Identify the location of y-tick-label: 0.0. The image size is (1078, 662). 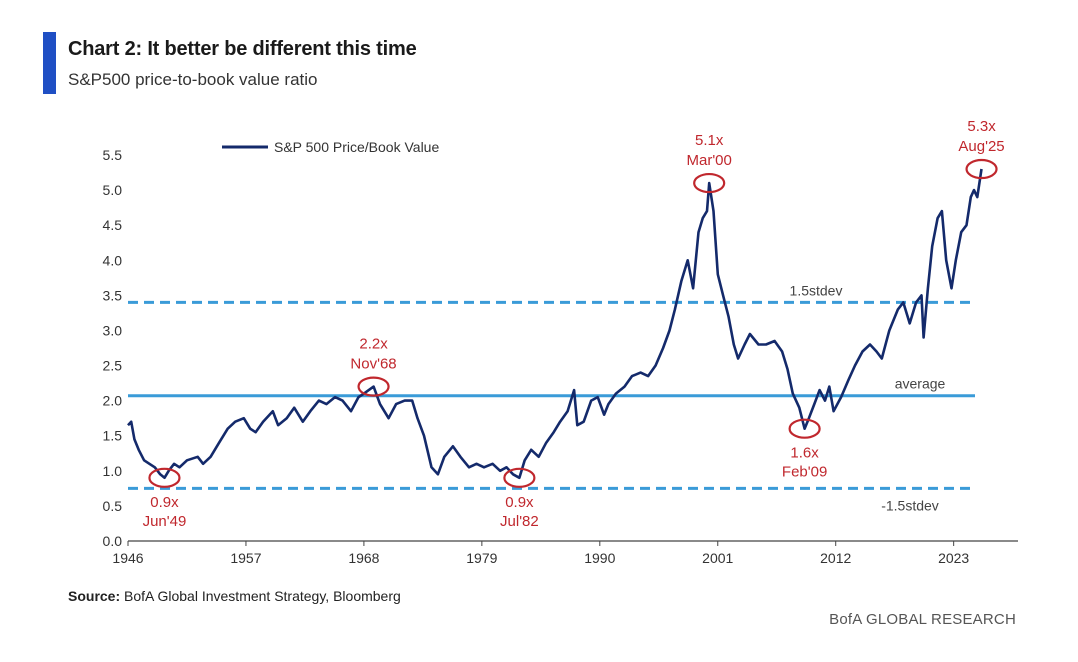
(113, 541).